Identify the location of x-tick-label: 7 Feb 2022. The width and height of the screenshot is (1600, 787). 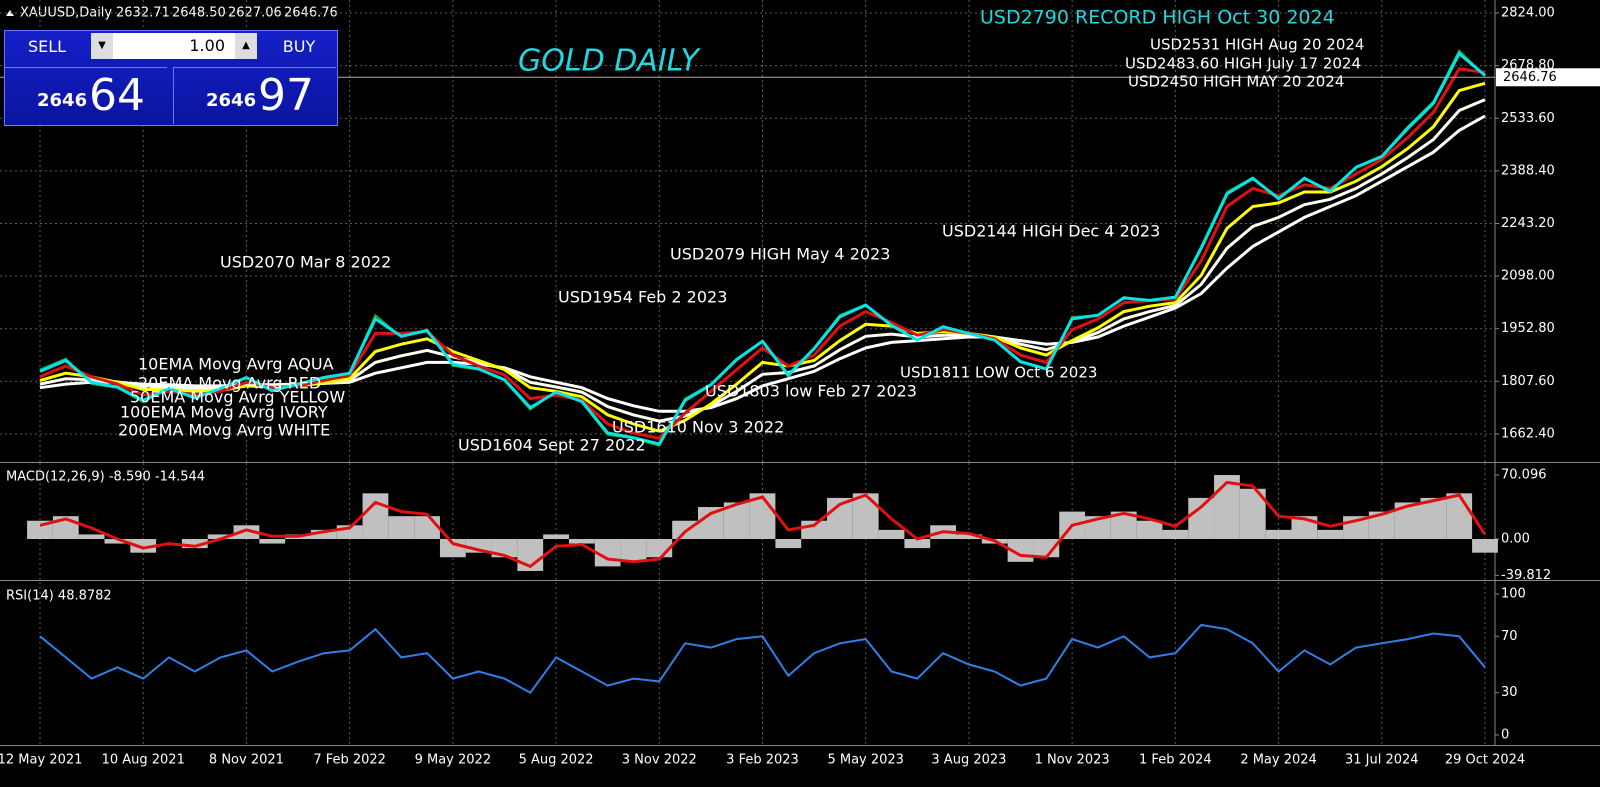
(349, 760).